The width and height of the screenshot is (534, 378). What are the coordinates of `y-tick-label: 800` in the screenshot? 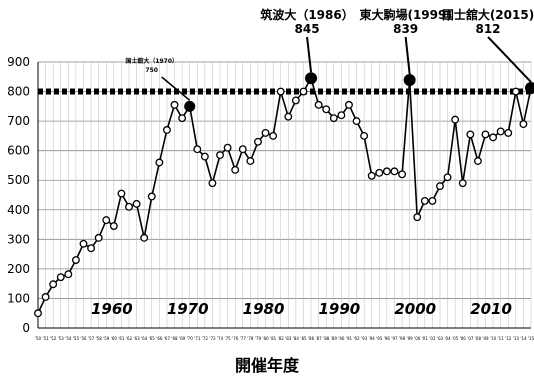 It's located at (18, 92).